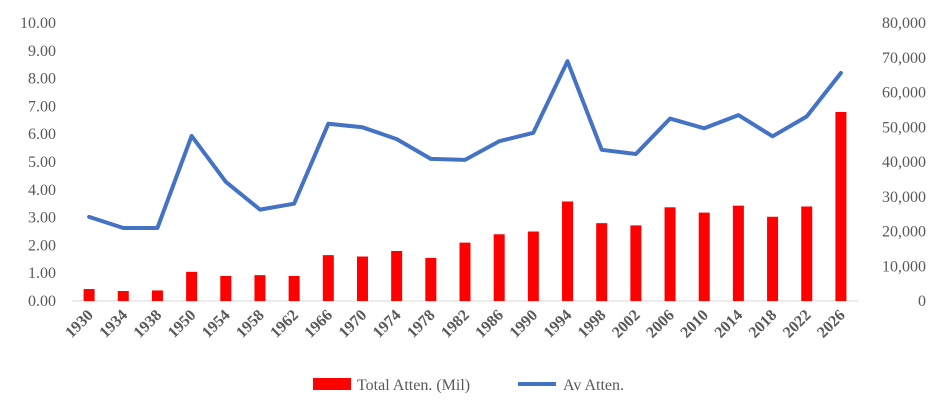 The width and height of the screenshot is (940, 413). I want to click on x-tick-label: 1958, so click(250, 324).